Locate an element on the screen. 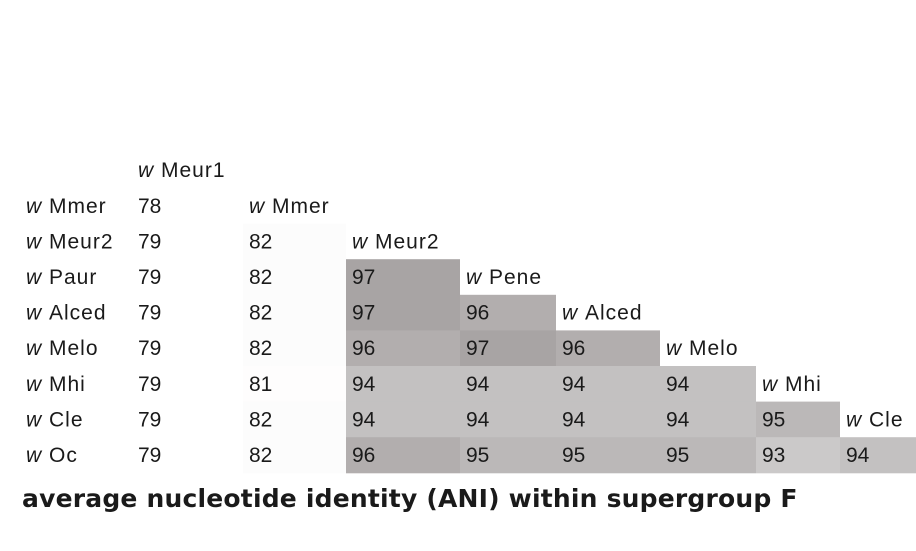 Image resolution: width=916 pixels, height=551 pixels. cell-value: 78 is located at coordinates (149, 206).